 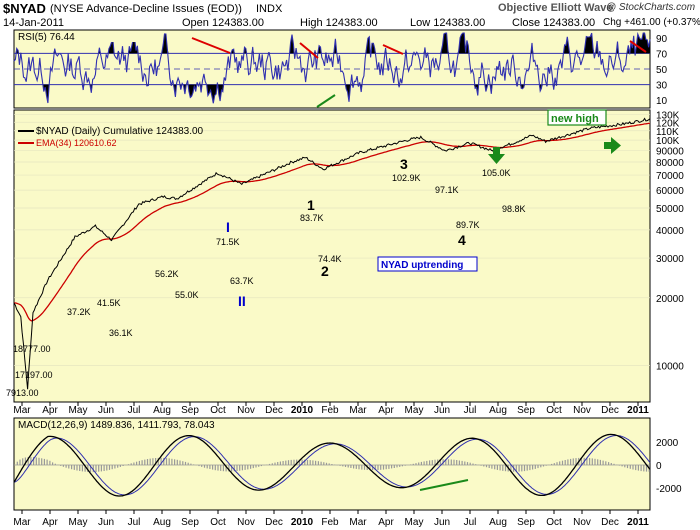 What do you see at coordinates (50, 410) in the screenshot?
I see `price-x-label: Apr` at bounding box center [50, 410].